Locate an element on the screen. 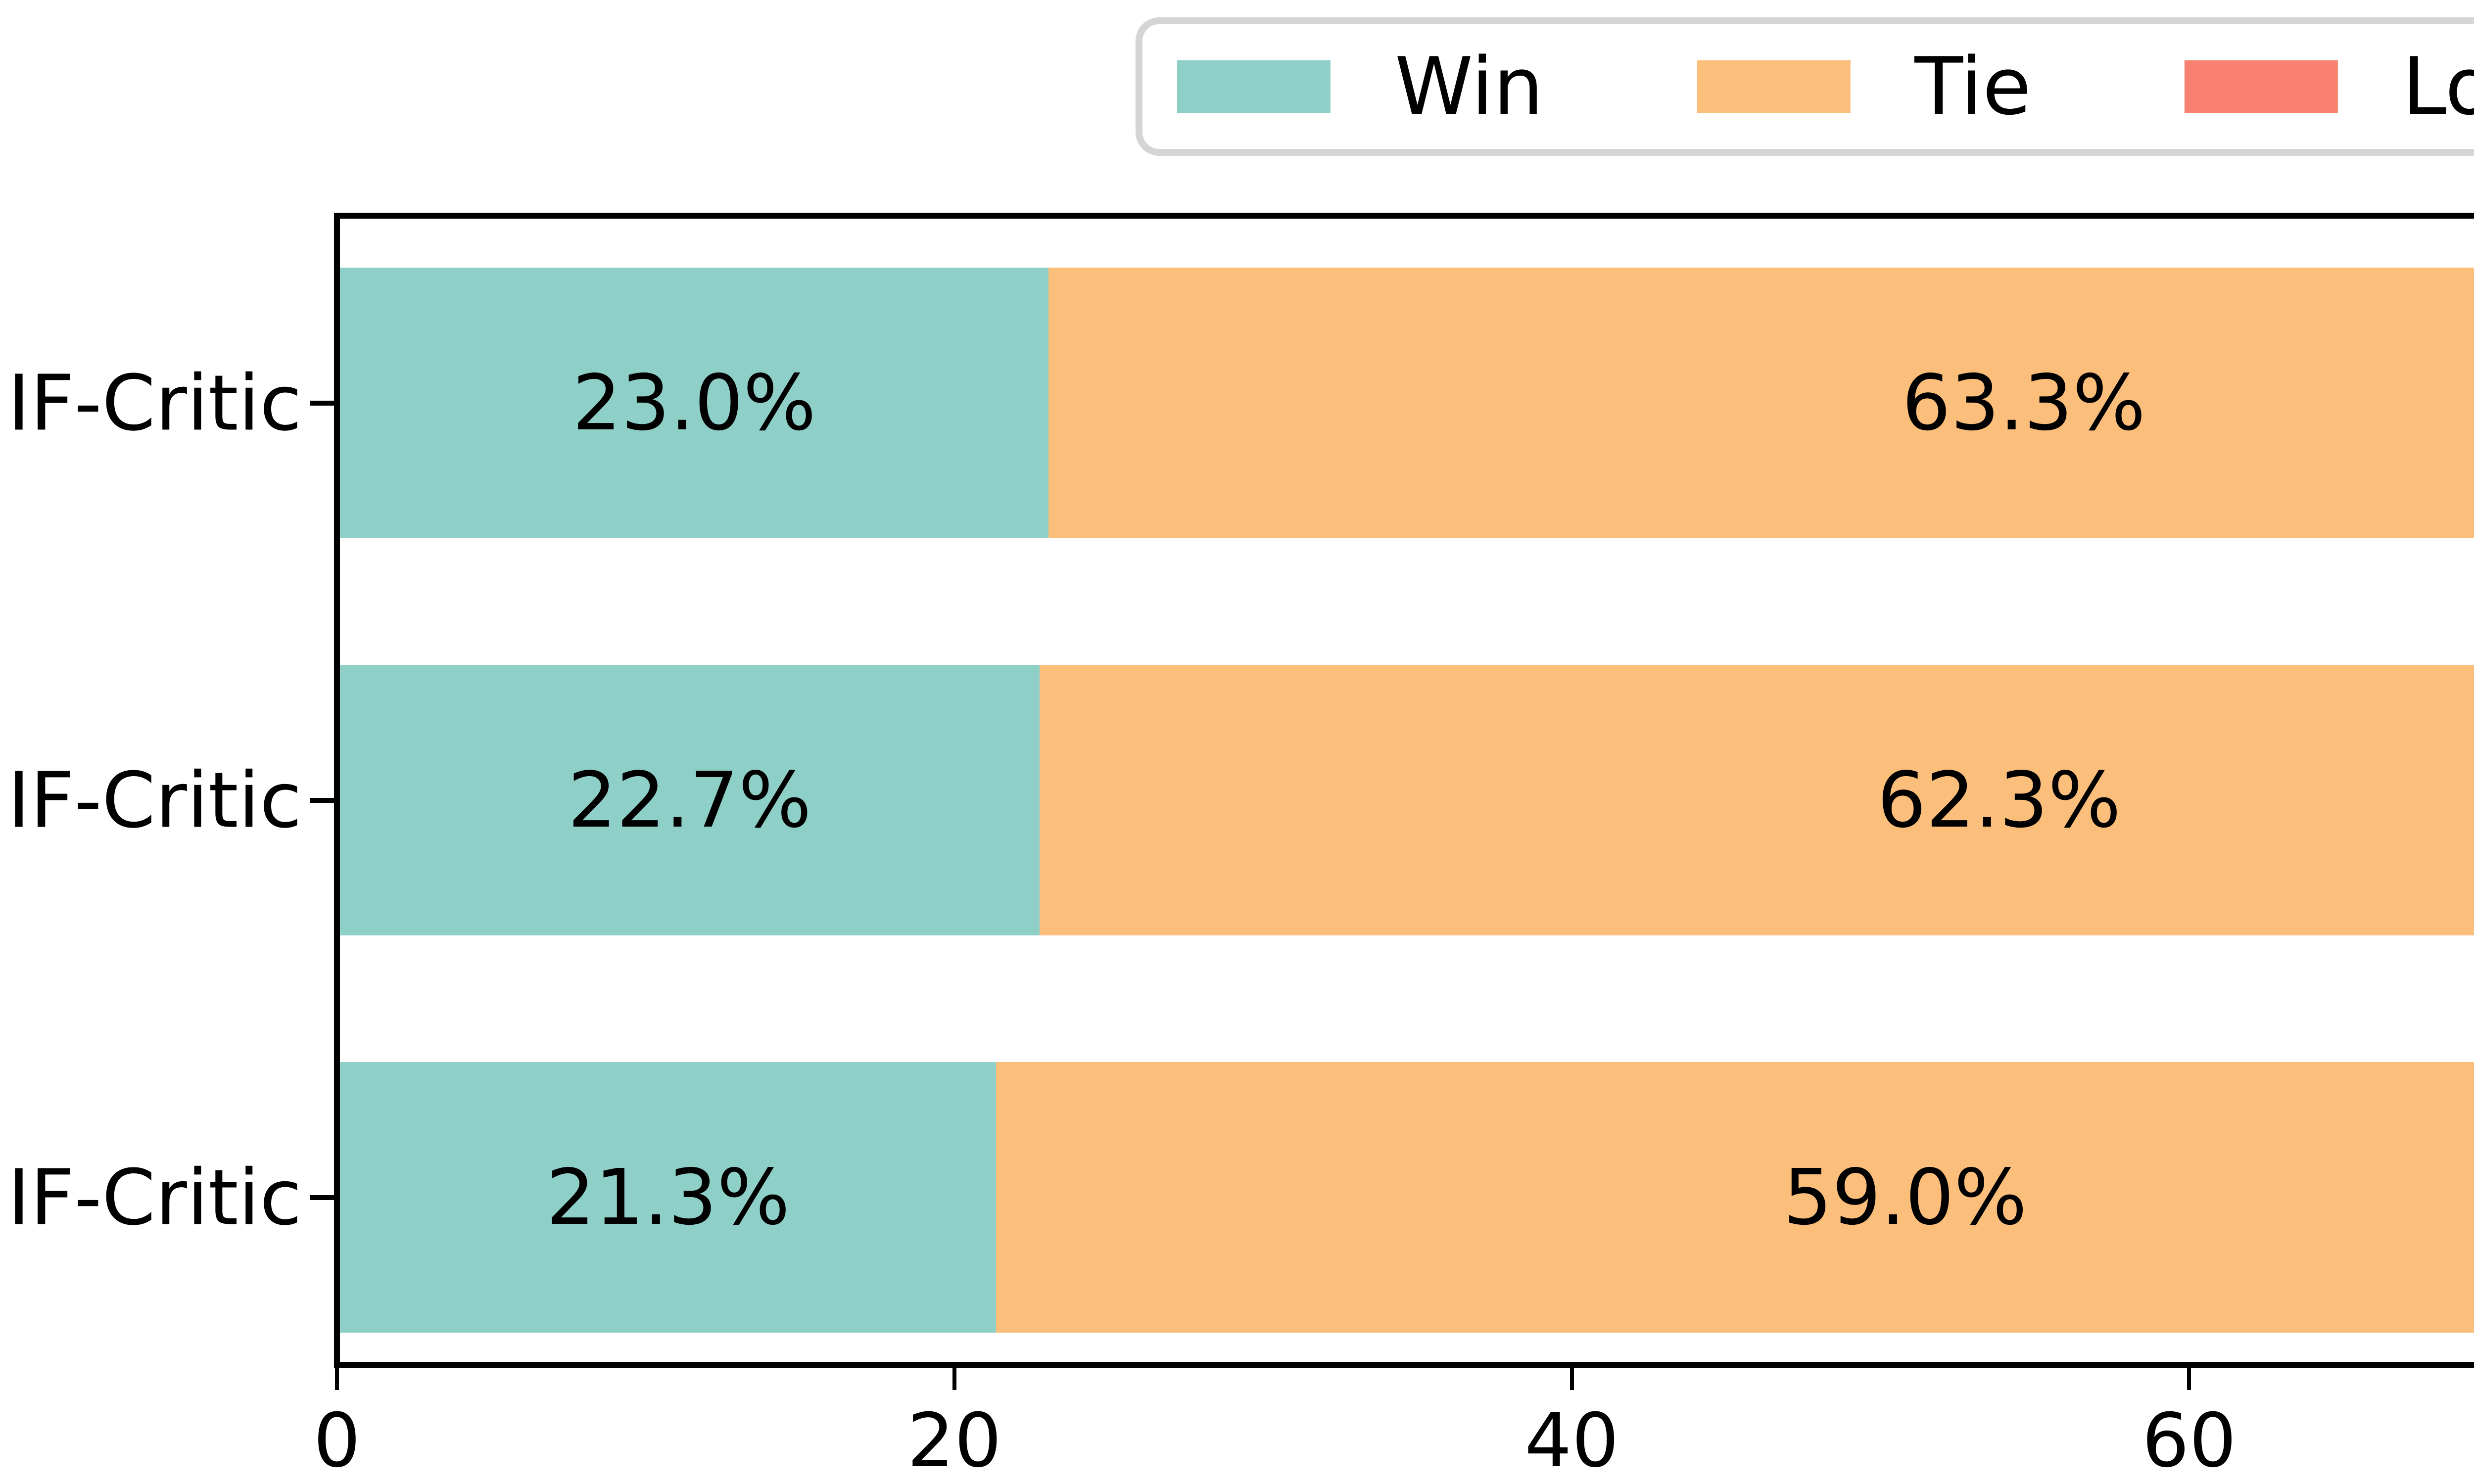 Image resolution: width=2474 pixels, height=1484 pixels. legend-item-lose: Lose is located at coordinates (2329, 86).